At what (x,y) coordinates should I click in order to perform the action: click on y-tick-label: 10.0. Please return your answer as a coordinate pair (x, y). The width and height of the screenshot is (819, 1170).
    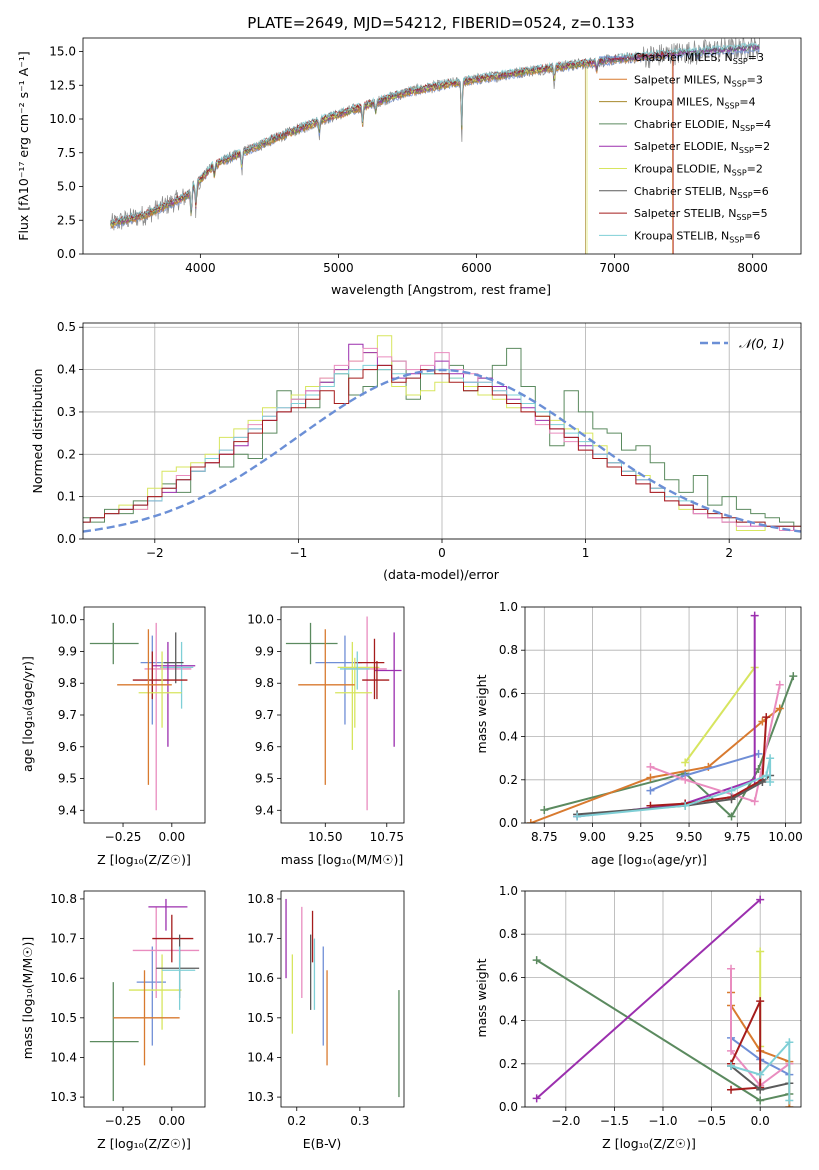
    Looking at the image, I should click on (260, 620).